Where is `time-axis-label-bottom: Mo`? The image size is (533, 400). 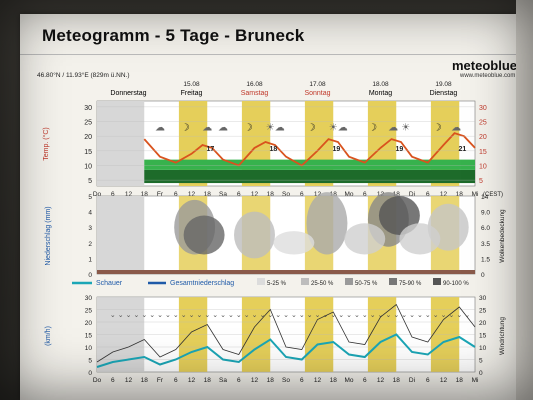 time-axis-label-bottom: Mo is located at coordinates (348, 380).